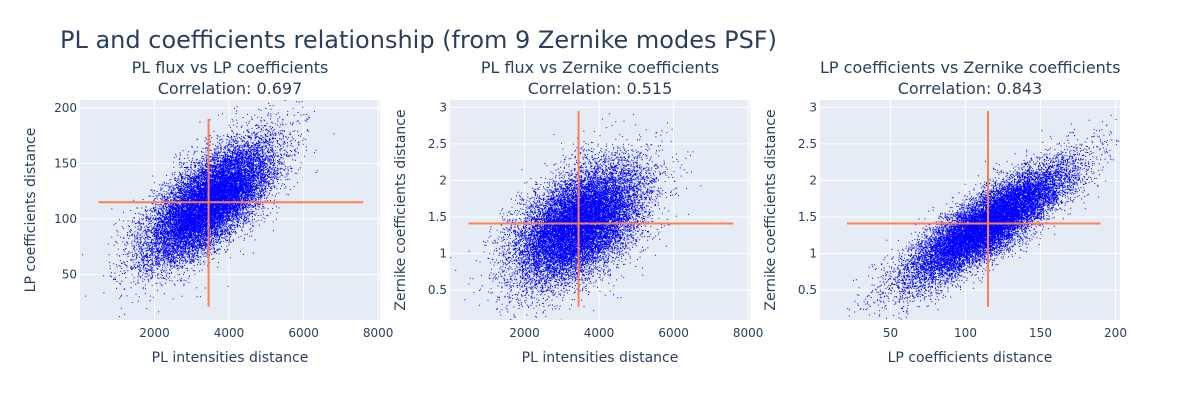  I want to click on subplot-3-x-axis-title: LP coefficients distance, so click(970, 358).